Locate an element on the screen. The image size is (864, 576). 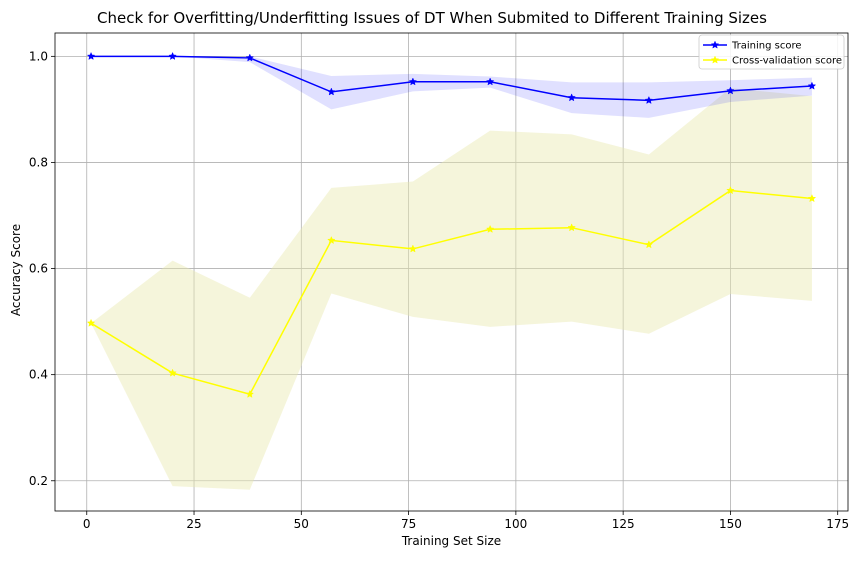
y-tick-label: 0.2 is located at coordinates (38, 481).